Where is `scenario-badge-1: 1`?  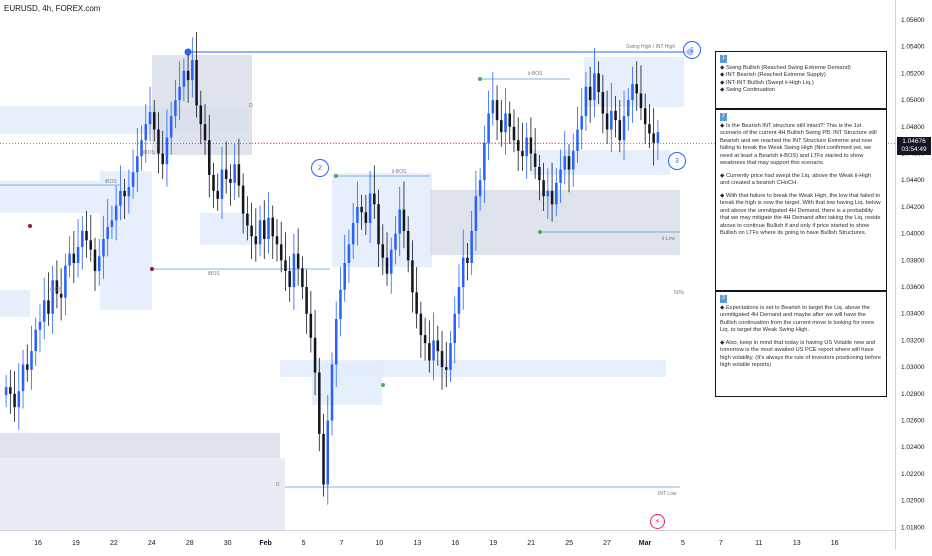
scenario-badge-1: 1 is located at coordinates (692, 50).